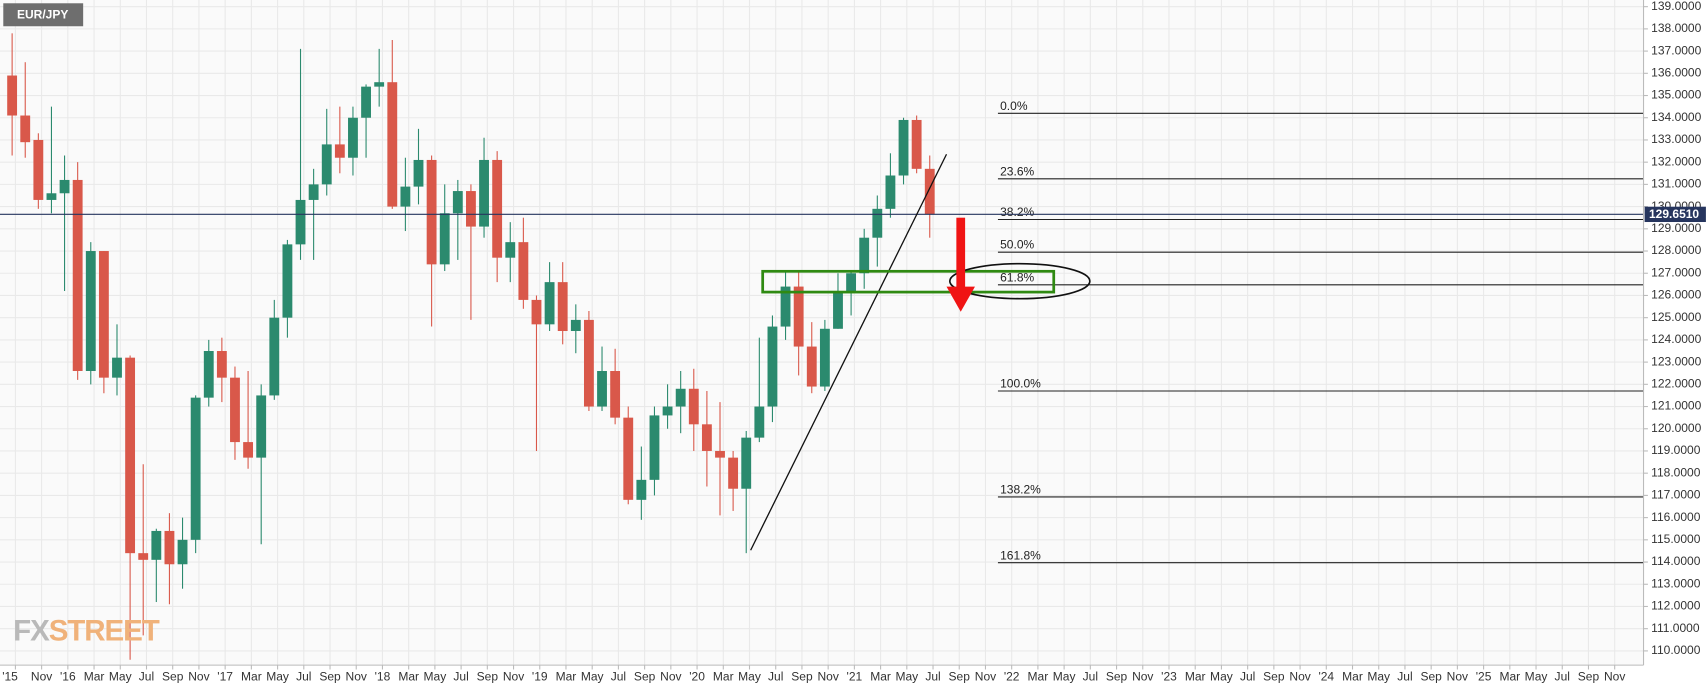 The width and height of the screenshot is (1707, 687). What do you see at coordinates (10, 676) in the screenshot?
I see `x-tick-label: '15` at bounding box center [10, 676].